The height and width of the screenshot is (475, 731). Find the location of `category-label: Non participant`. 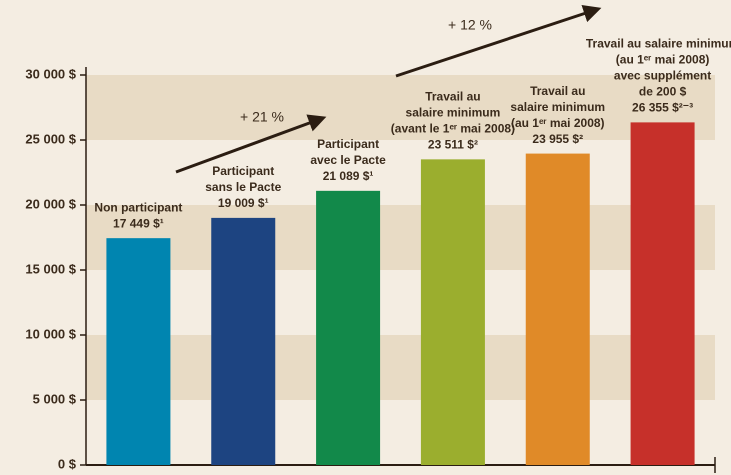

category-label: Non participant is located at coordinates (138, 207).